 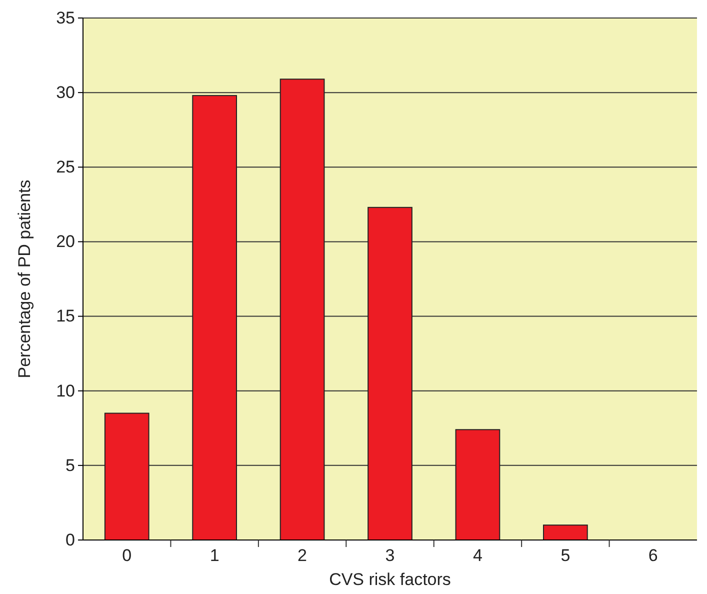 I want to click on x-tick-label: 4, so click(x=477, y=556).